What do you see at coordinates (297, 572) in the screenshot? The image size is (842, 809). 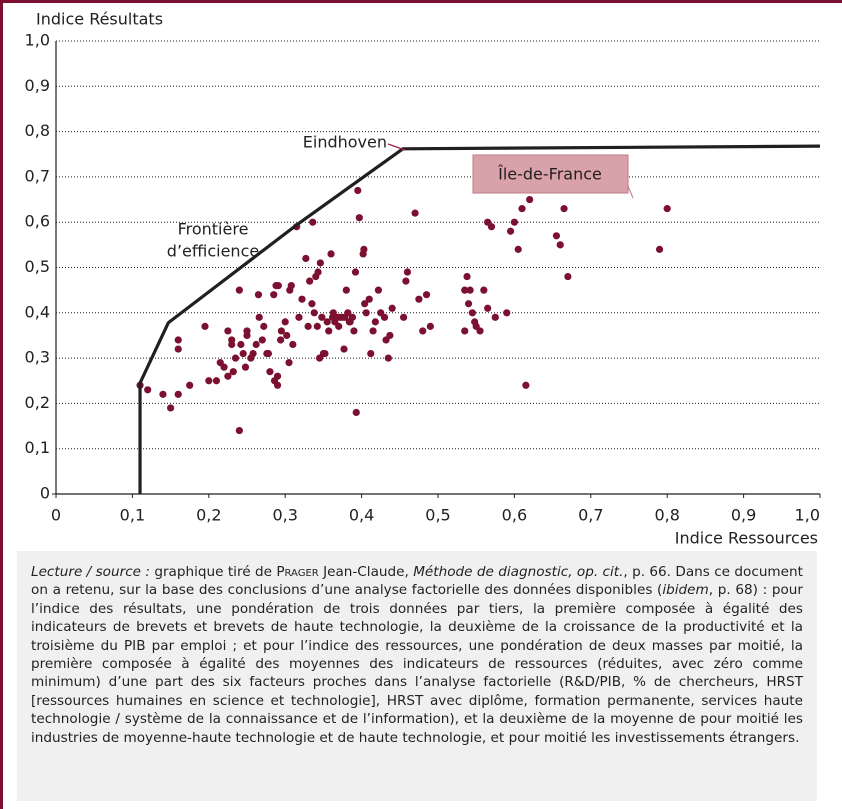 I see `caption-run: Prager` at bounding box center [297, 572].